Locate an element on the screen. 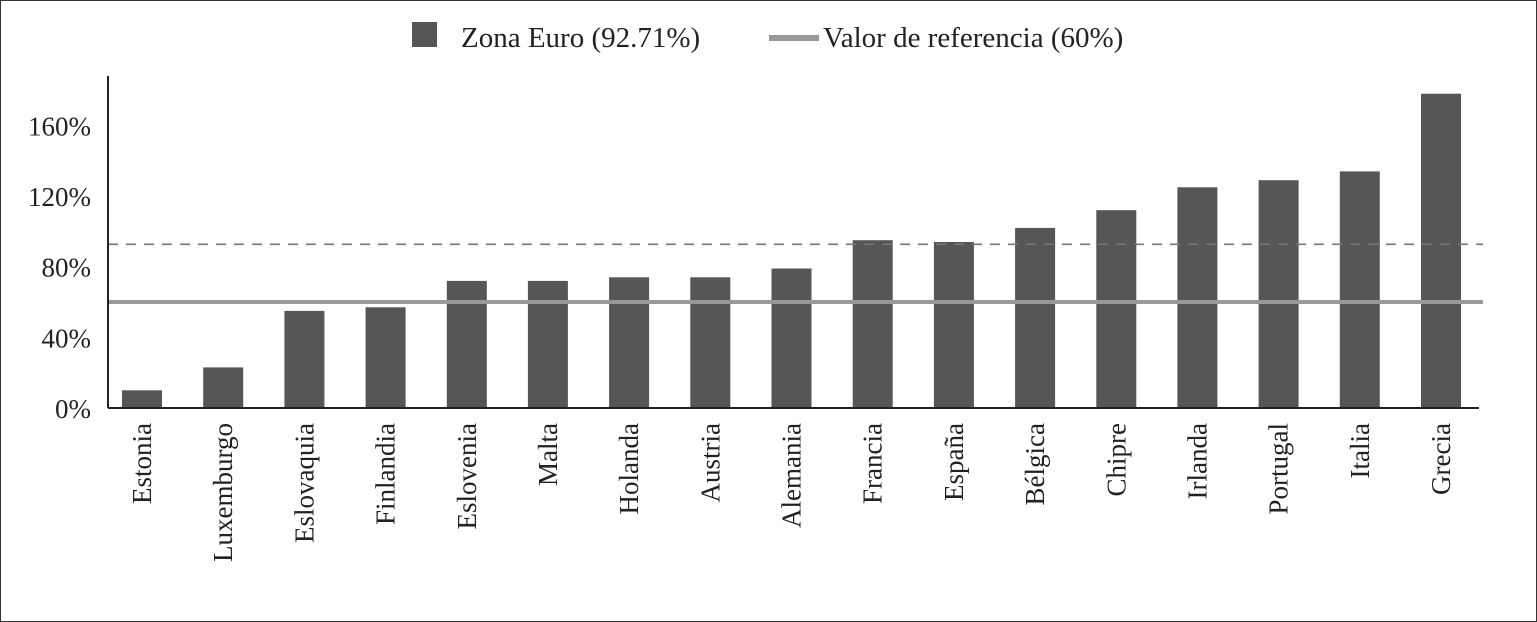 The width and height of the screenshot is (1537, 622). bar-finlandia is located at coordinates (385, 357).